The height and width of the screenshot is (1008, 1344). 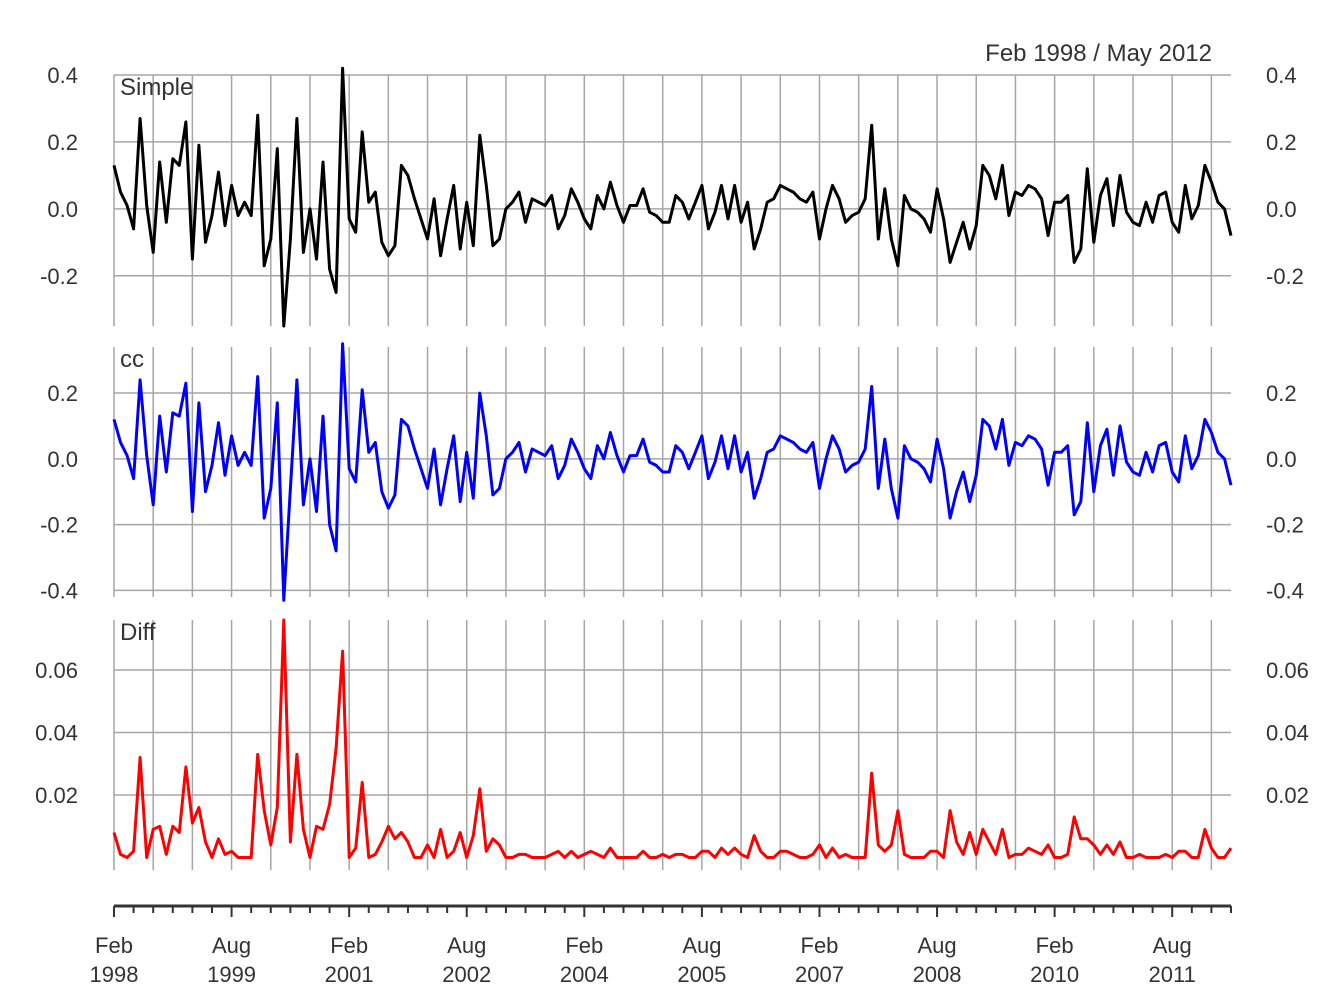 I want to click on y-tick-label-right: 0.02, so click(x=1287, y=795).